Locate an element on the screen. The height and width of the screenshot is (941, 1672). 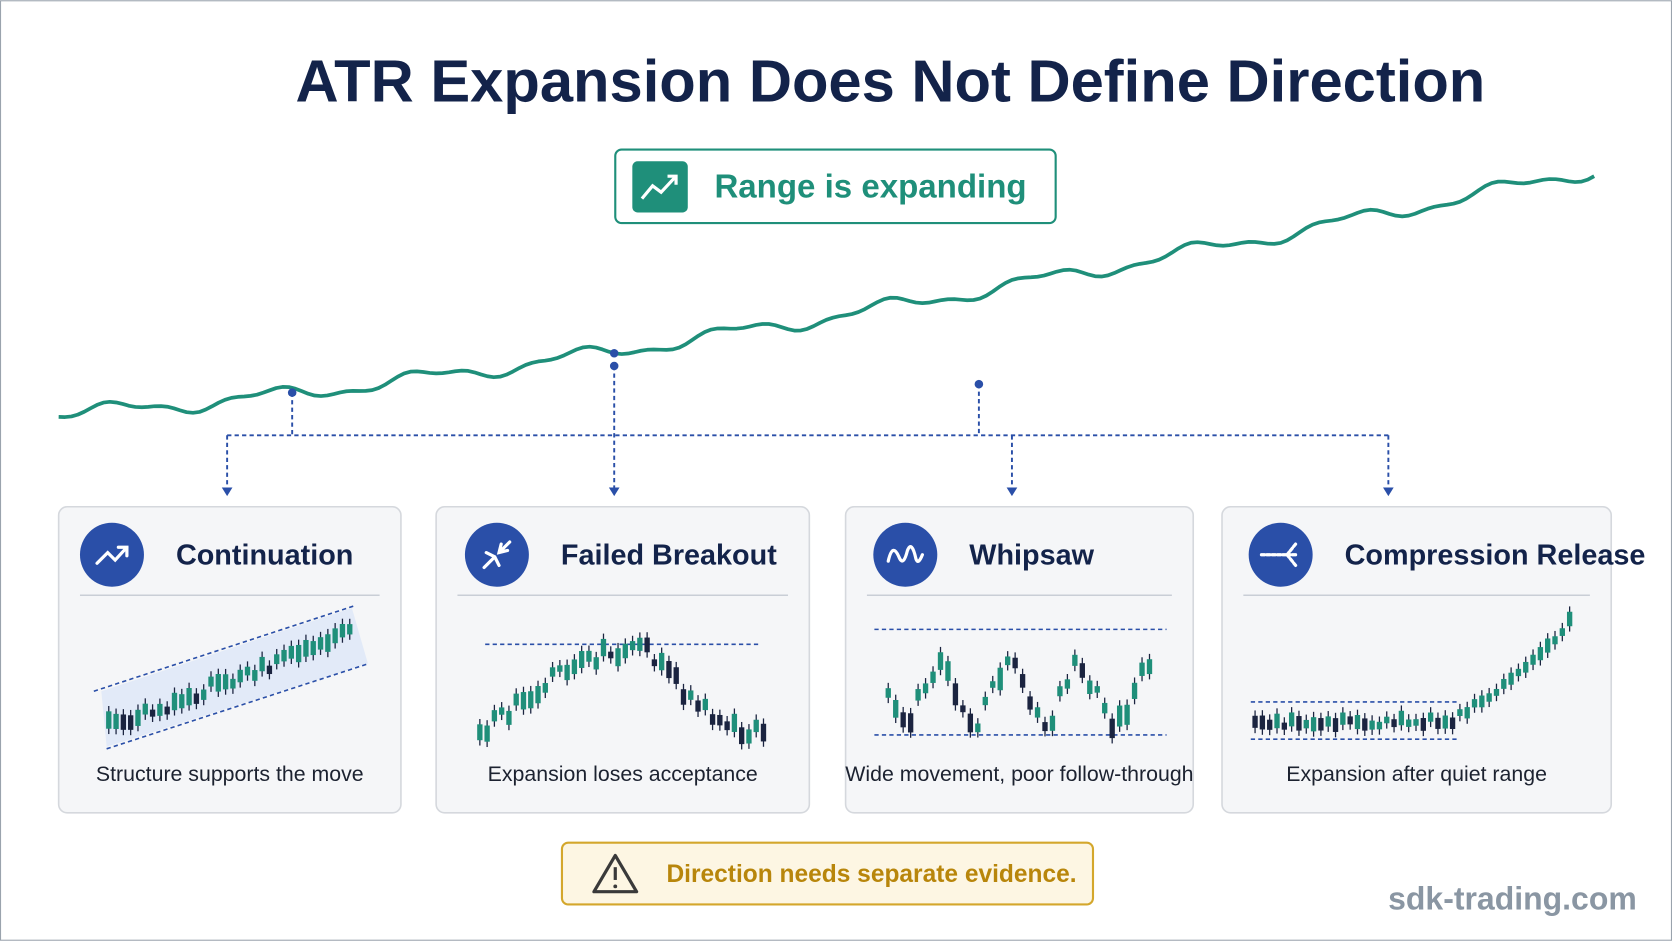
title: ATR Expansion Does Not Define Direction is located at coordinates (890, 80).